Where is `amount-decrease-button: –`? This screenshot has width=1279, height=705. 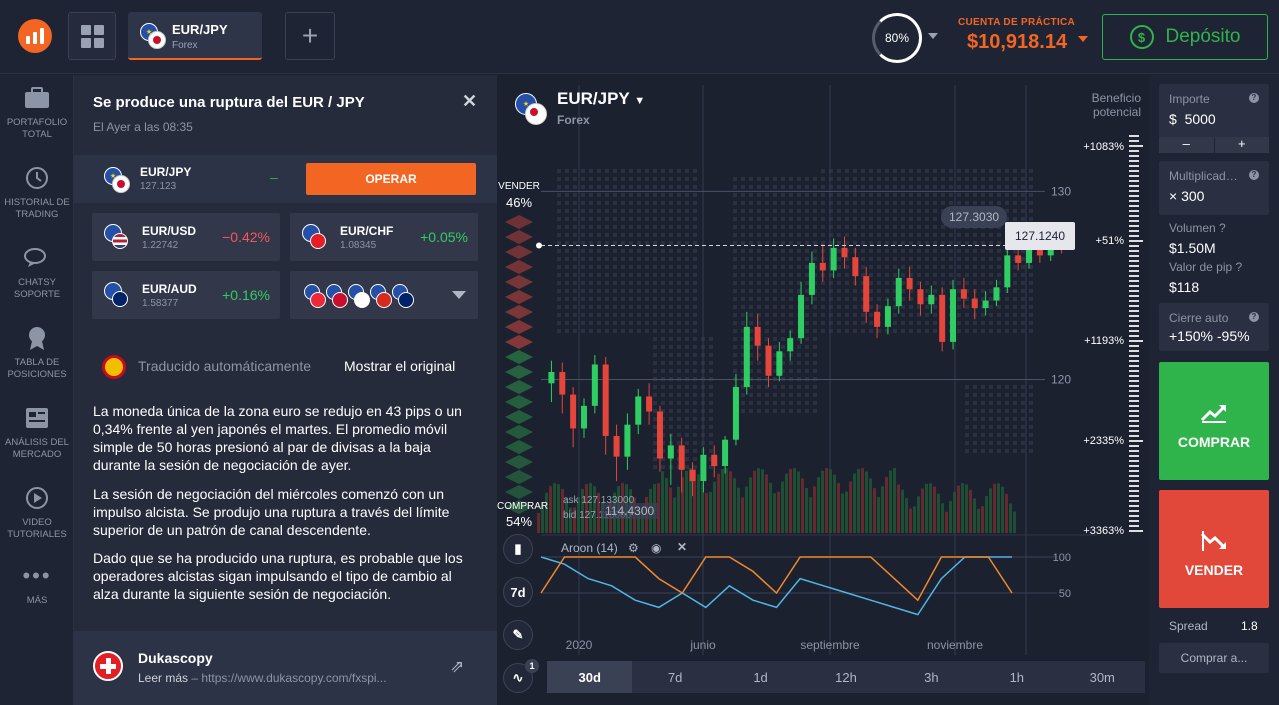 amount-decrease-button: – is located at coordinates (1186, 145).